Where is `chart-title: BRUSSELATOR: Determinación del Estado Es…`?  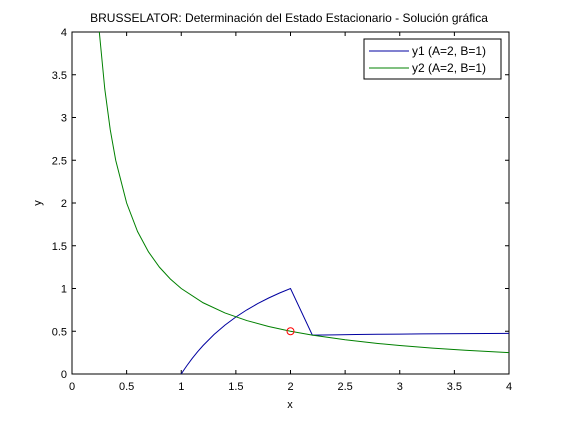 chart-title: BRUSSELATOR: Determinación del Estado Es… is located at coordinates (289, 18).